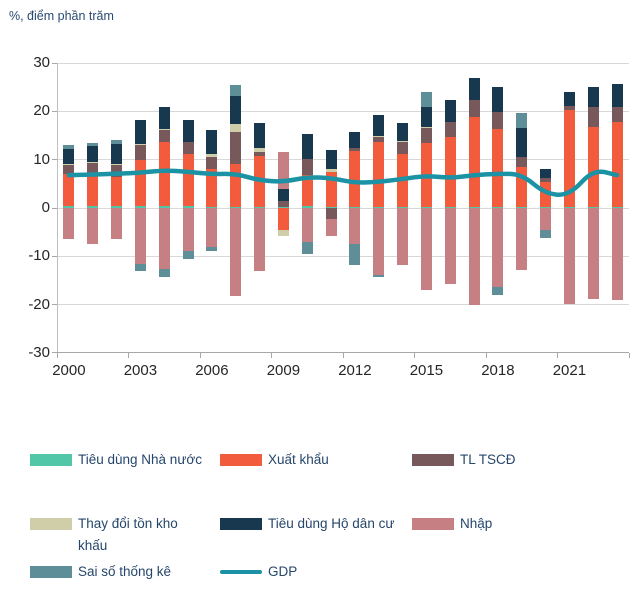 The width and height of the screenshot is (640, 602). Describe the element at coordinates (140, 459) in the screenshot. I see `legend-label: Tiêu dùng Nhà nước` at that location.